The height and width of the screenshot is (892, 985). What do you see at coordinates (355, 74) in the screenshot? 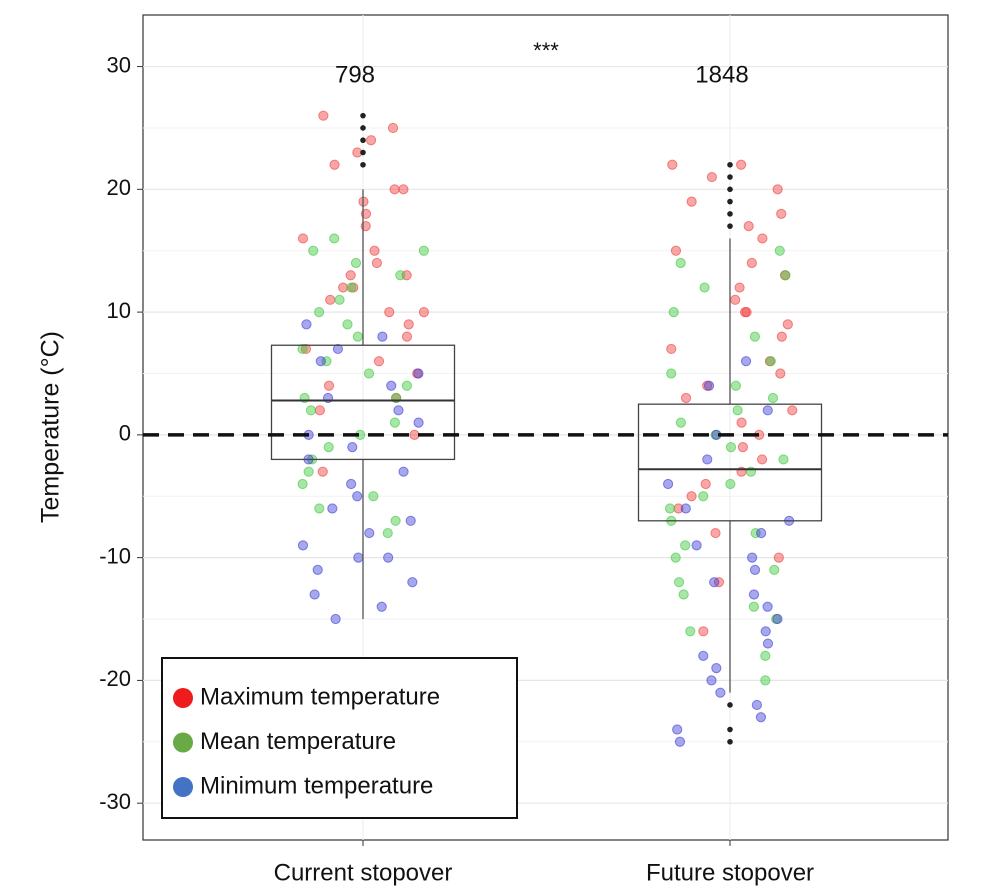
I see `count-label: 798` at bounding box center [355, 74].